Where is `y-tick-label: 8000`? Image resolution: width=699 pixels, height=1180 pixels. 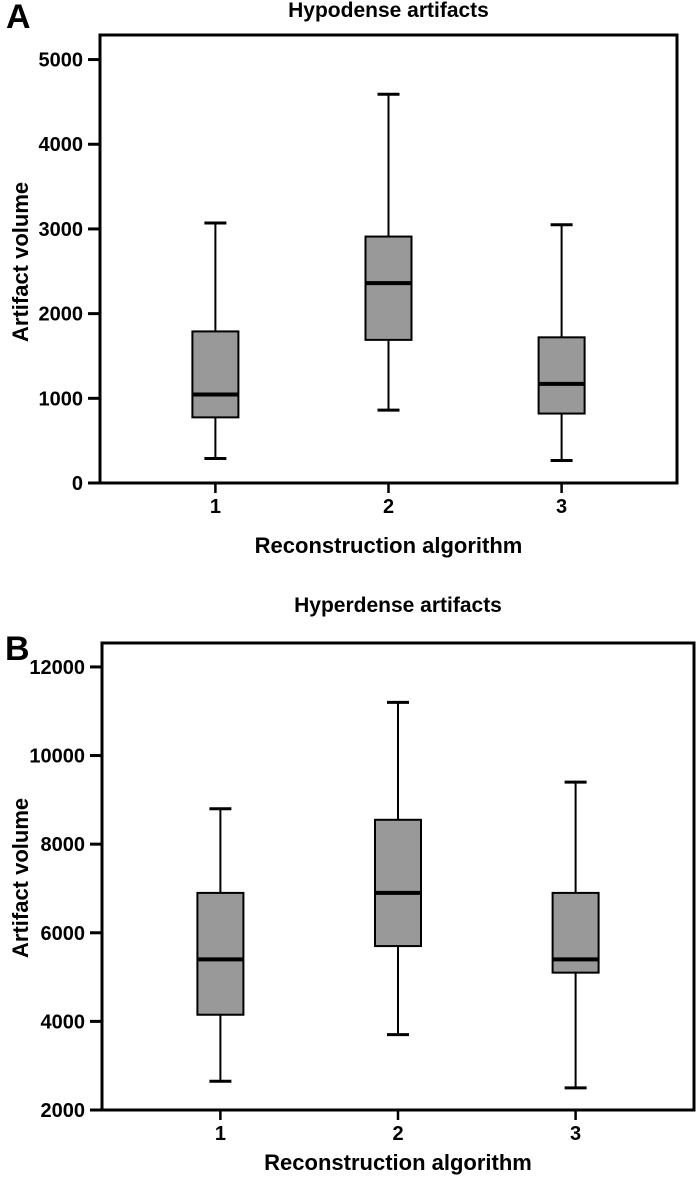
y-tick-label: 8000 is located at coordinates (63, 845).